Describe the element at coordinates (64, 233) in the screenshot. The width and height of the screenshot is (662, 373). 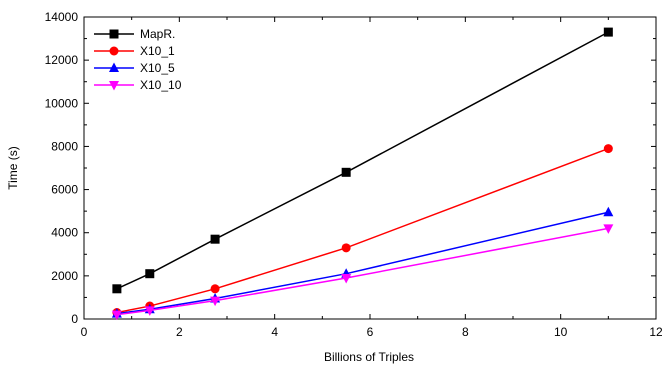
I see `y-tick-label: 4000` at that location.